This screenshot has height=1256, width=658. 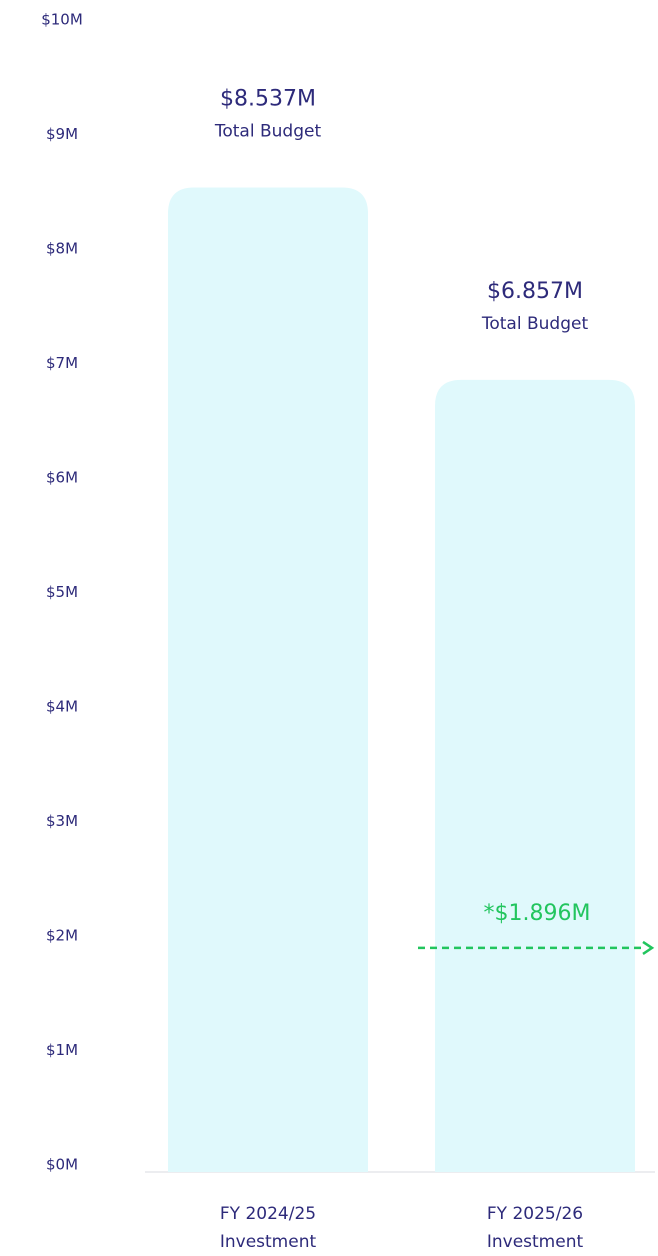 What do you see at coordinates (62, 20) in the screenshot?
I see `y-tick-label: $10M` at bounding box center [62, 20].